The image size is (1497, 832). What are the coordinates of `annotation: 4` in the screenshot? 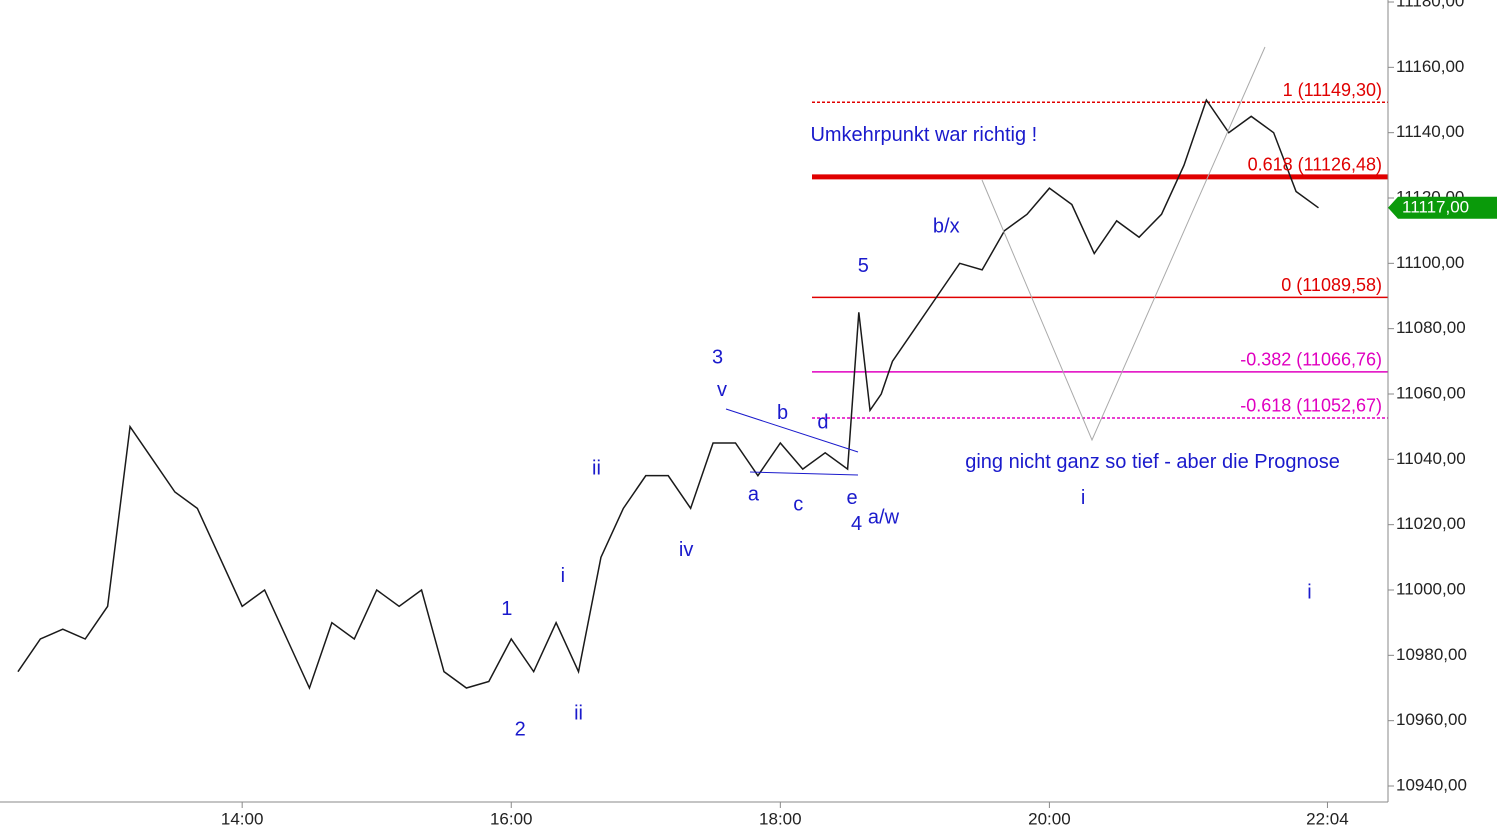 It's located at (856, 524).